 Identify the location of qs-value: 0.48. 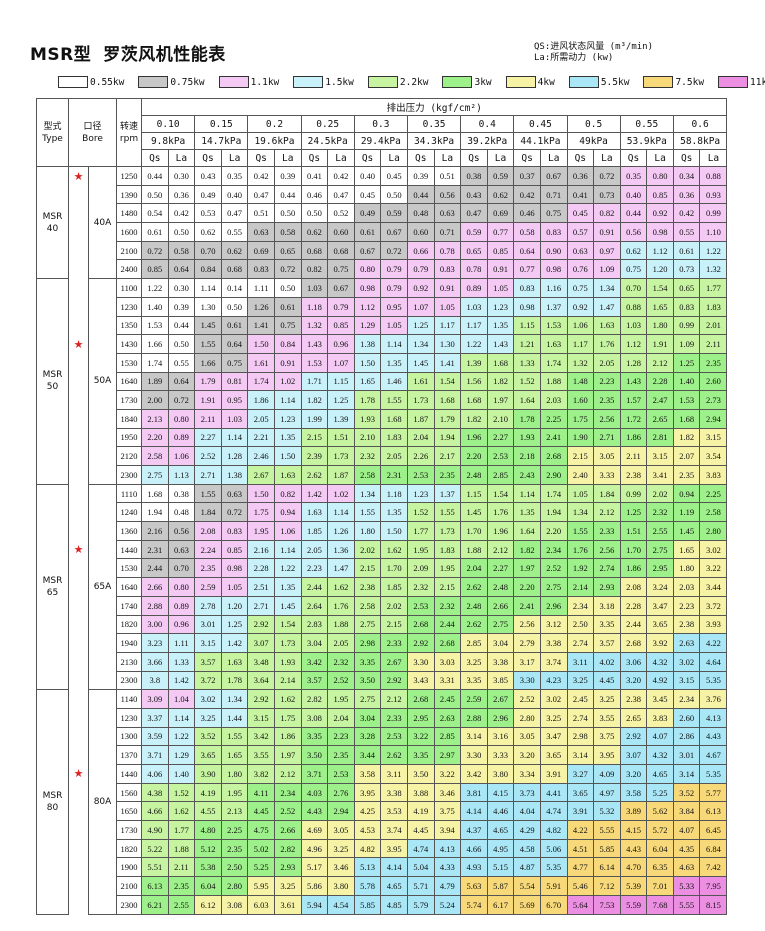
(420, 213).